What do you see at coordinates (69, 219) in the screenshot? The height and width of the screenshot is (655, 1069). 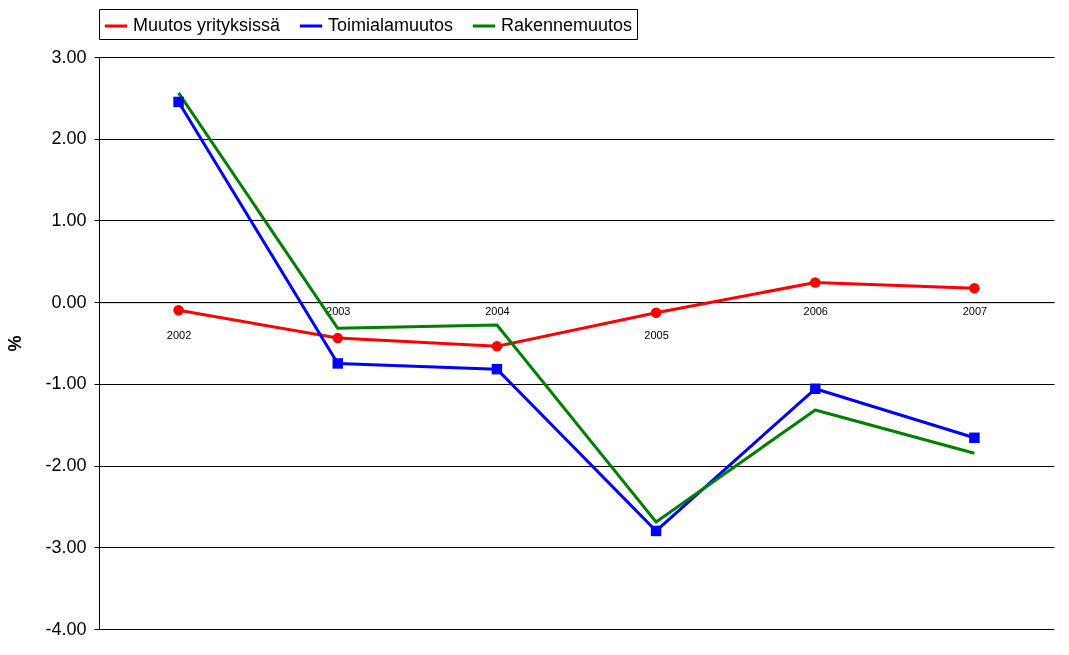 I see `y-tick-label: 1.00` at bounding box center [69, 219].